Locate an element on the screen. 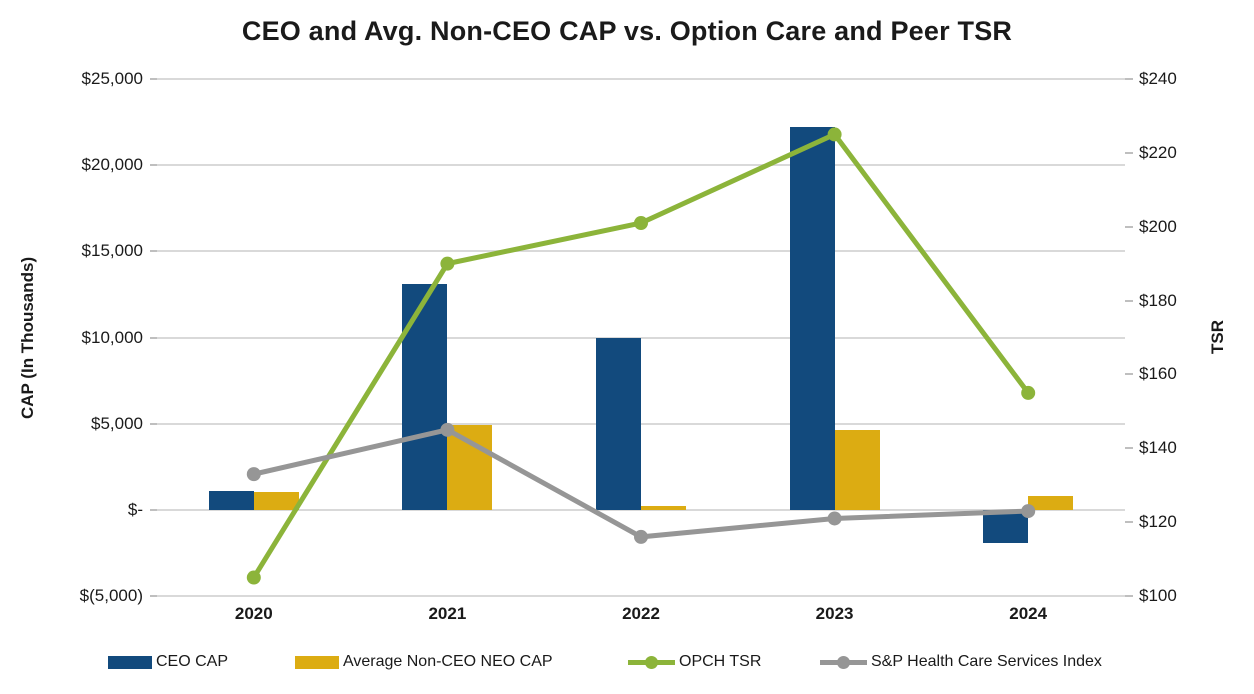 This screenshot has width=1254, height=694. legend-label: S&P Health Care Services Index is located at coordinates (986, 661).